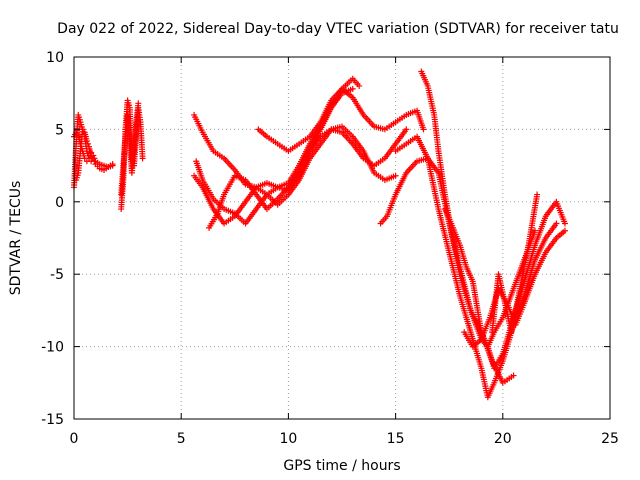 The width and height of the screenshot is (640, 480). Describe the element at coordinates (52, 420) in the screenshot. I see `y-tick-label: -15` at that location.